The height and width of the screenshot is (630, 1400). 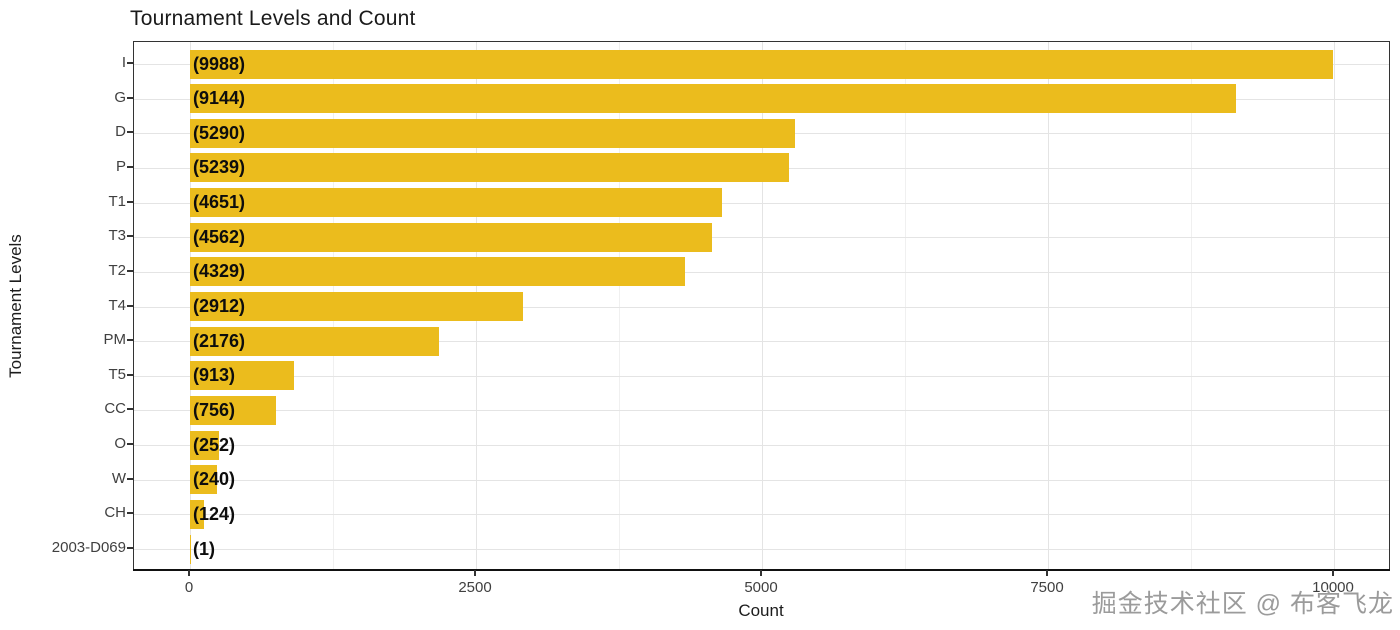 I want to click on y-tick-label: G, so click(x=120, y=97).